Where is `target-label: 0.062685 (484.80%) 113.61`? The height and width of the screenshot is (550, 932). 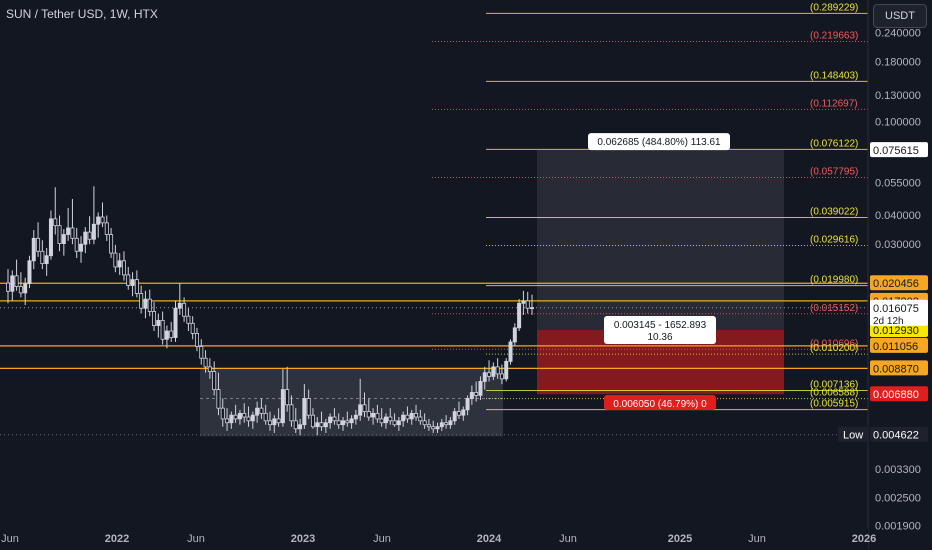
target-label: 0.062685 (484.80%) 113.61 is located at coordinates (659, 142).